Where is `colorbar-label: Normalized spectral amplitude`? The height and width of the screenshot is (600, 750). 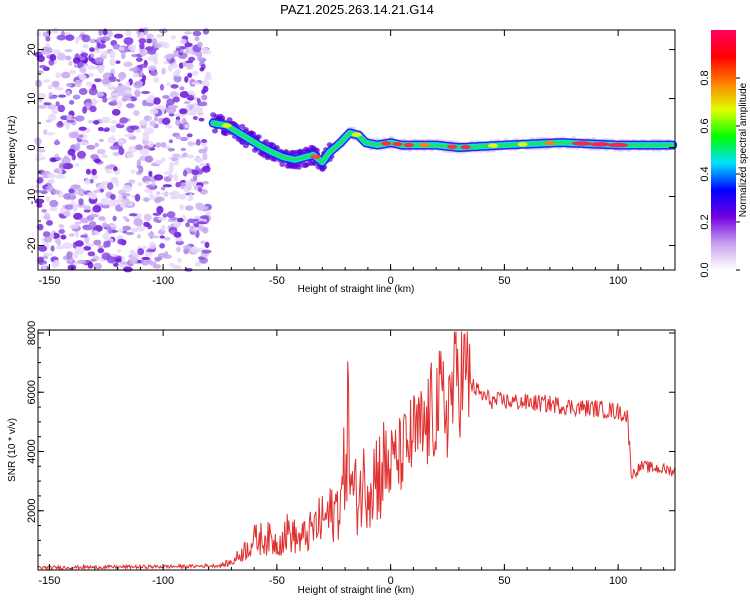 colorbar-label: Normalized spectral amplitude is located at coordinates (743, 149).